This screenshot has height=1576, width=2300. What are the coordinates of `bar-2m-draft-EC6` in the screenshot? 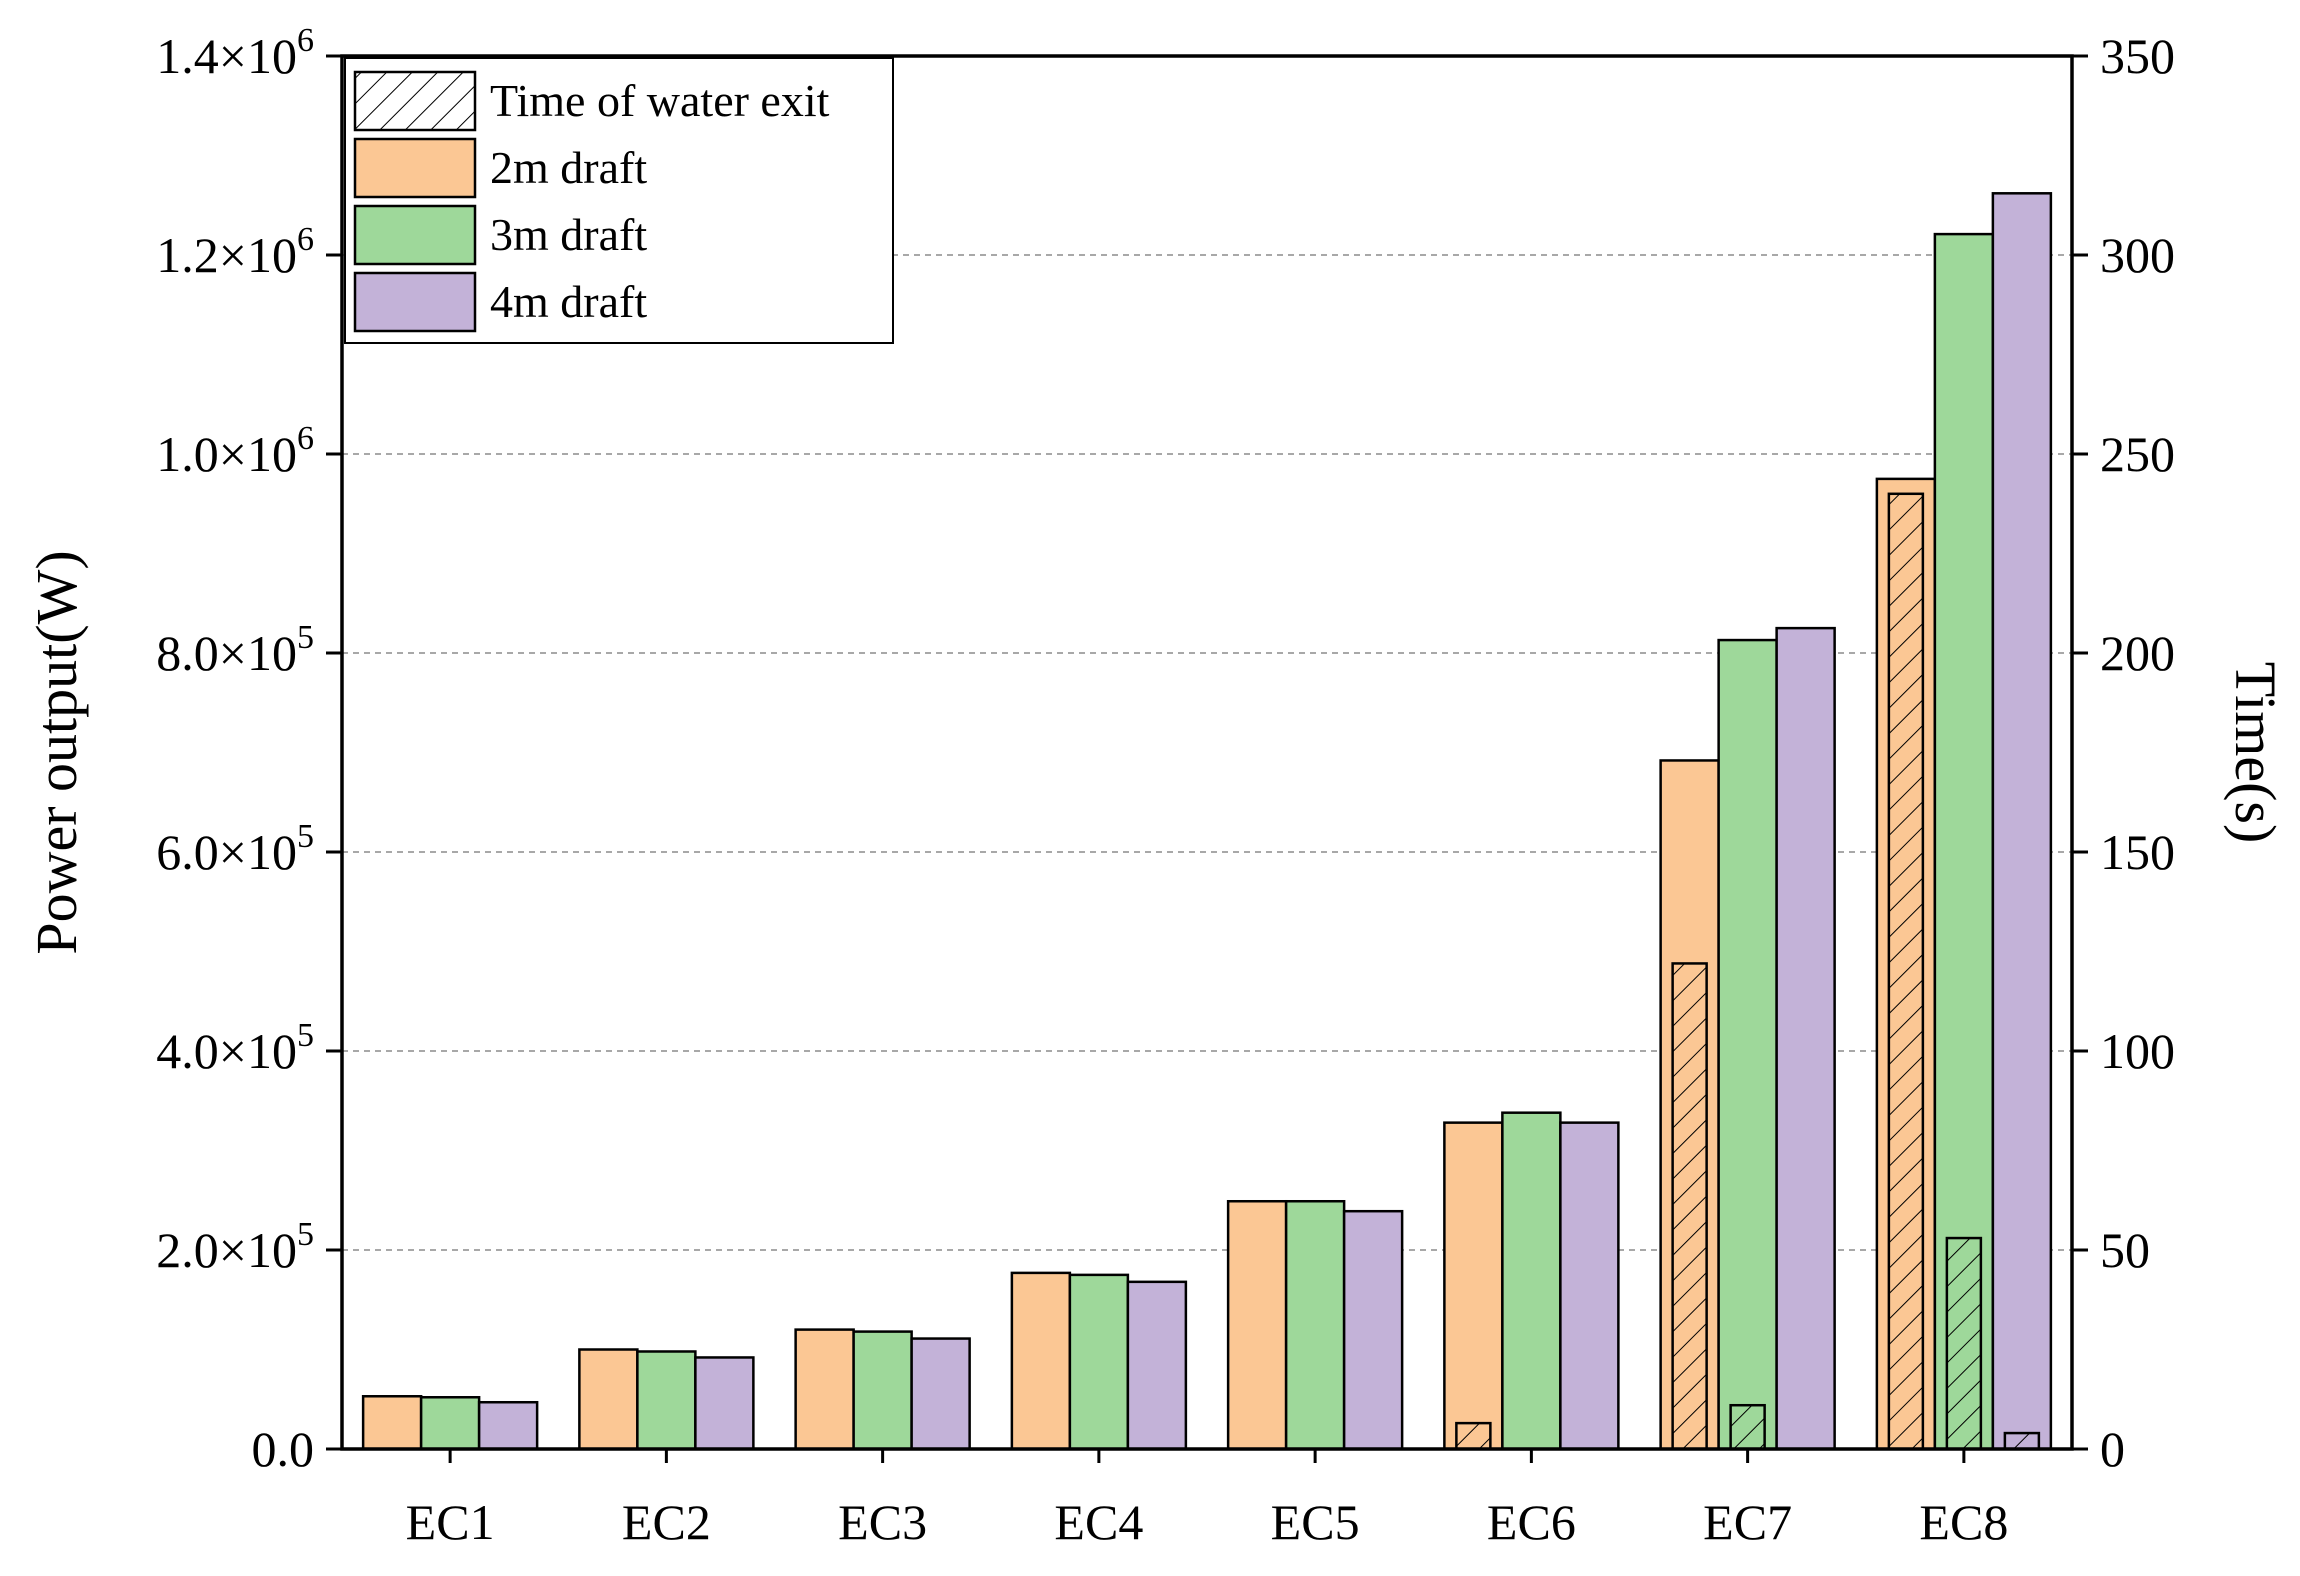 It's located at (1473, 1286).